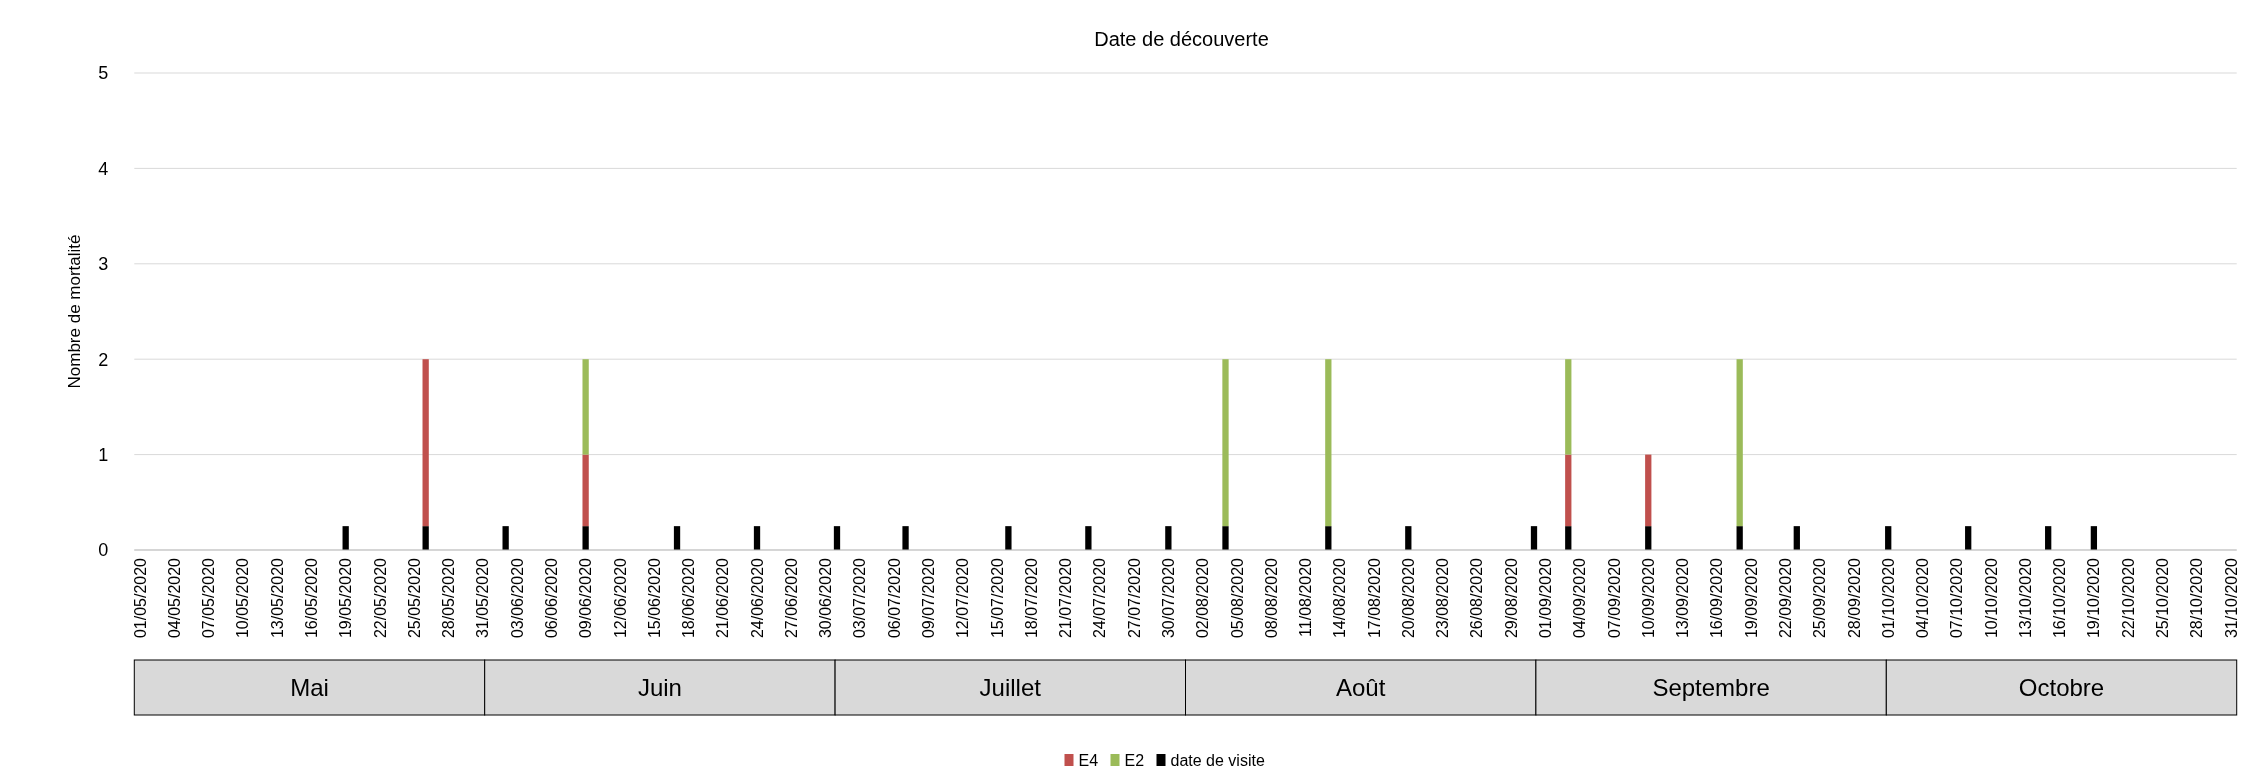  Describe the element at coordinates (1614, 598) in the screenshot. I see `x-tick-label: 07/09/2020` at that location.